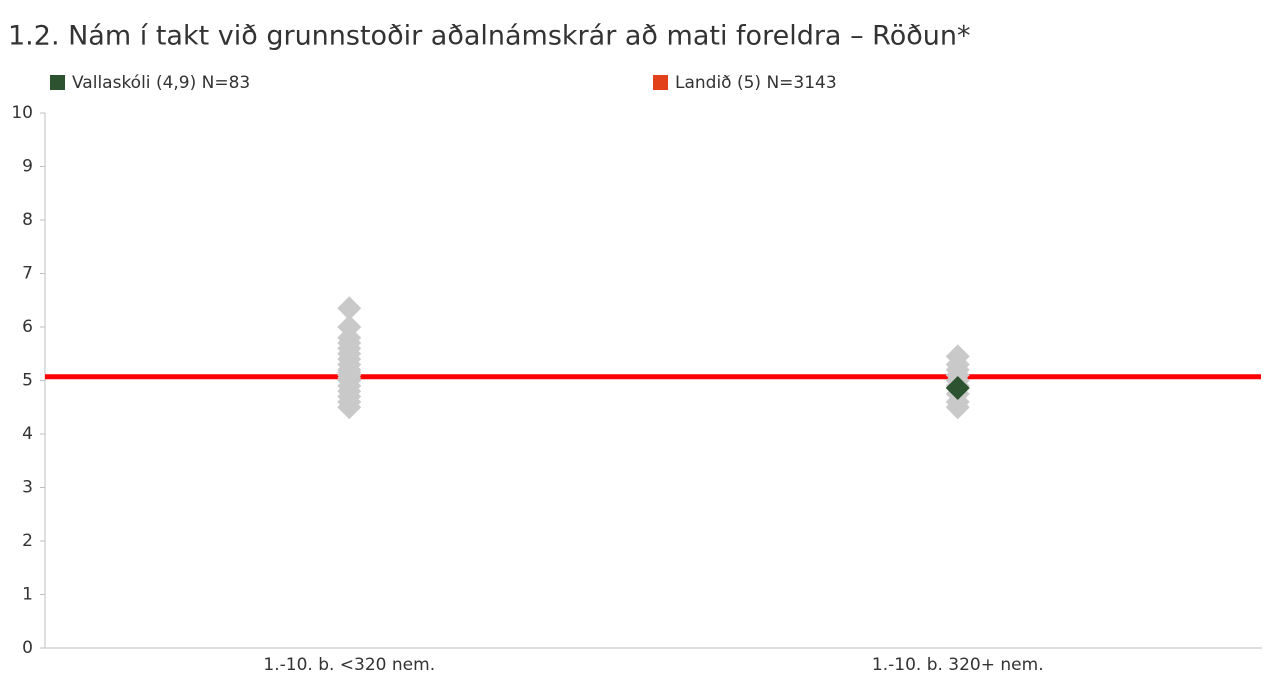 This screenshot has height=675, width=1269. I want to click on y-tick-label: 7, so click(27, 274).